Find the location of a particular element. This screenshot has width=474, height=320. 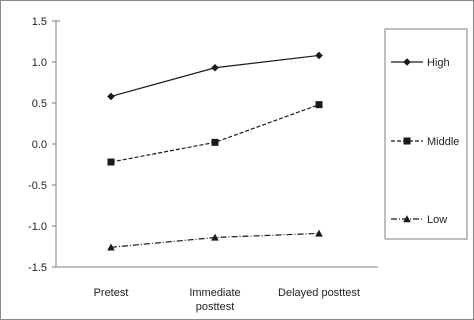

y-tick-label: -1.5 is located at coordinates (37, 268).